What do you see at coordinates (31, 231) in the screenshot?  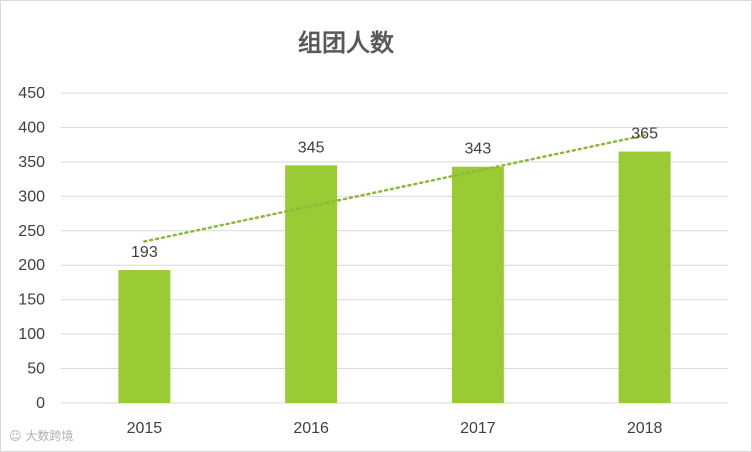 I see `y-tick-label: 250` at bounding box center [31, 231].